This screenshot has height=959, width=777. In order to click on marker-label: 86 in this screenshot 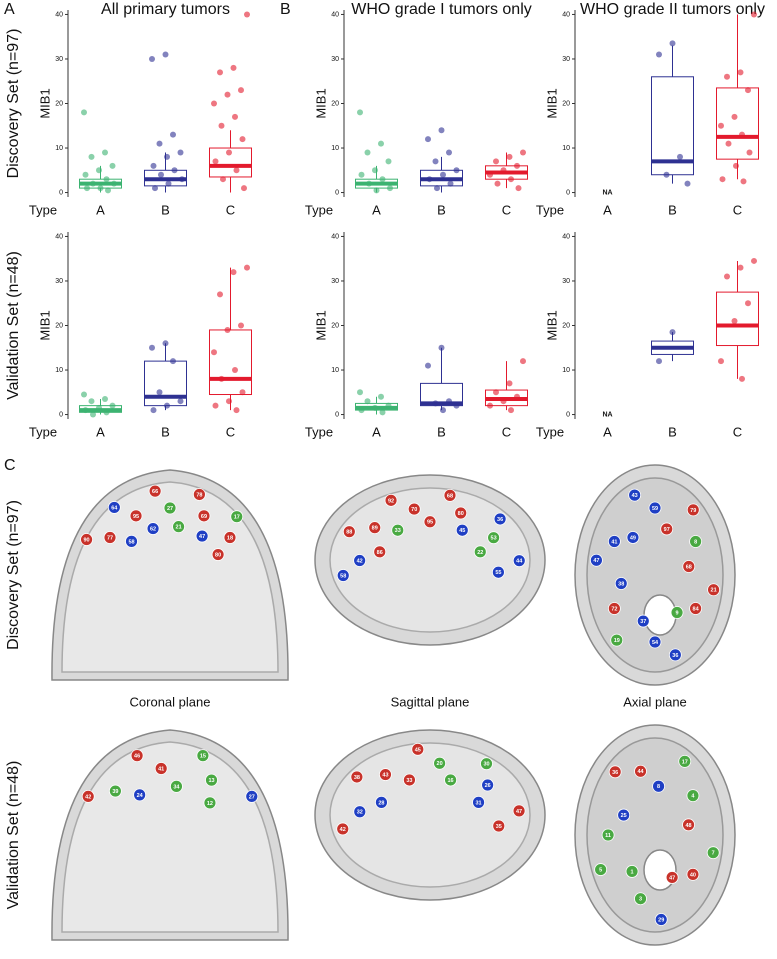, I will do `click(380, 553)`.